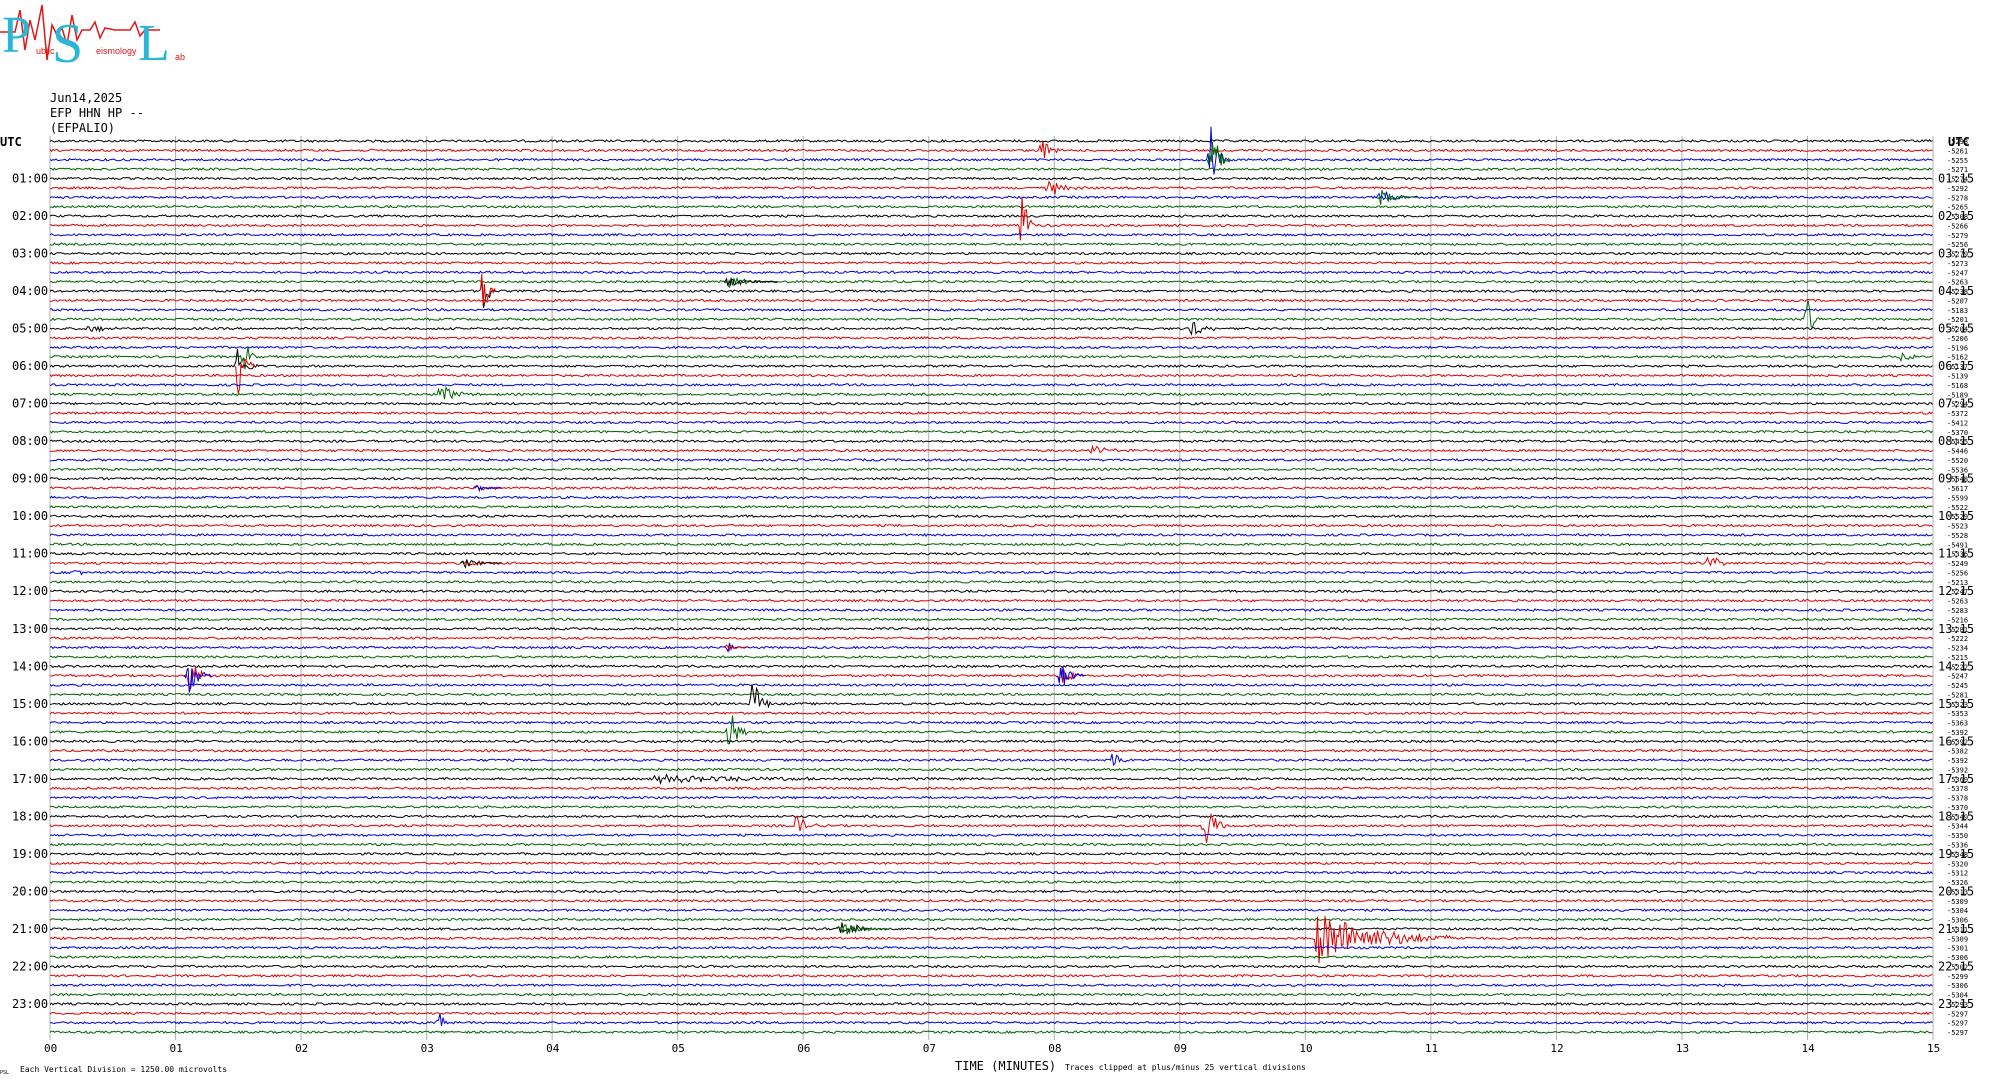  I want to click on x-tick-label: 05, so click(678, 1048).